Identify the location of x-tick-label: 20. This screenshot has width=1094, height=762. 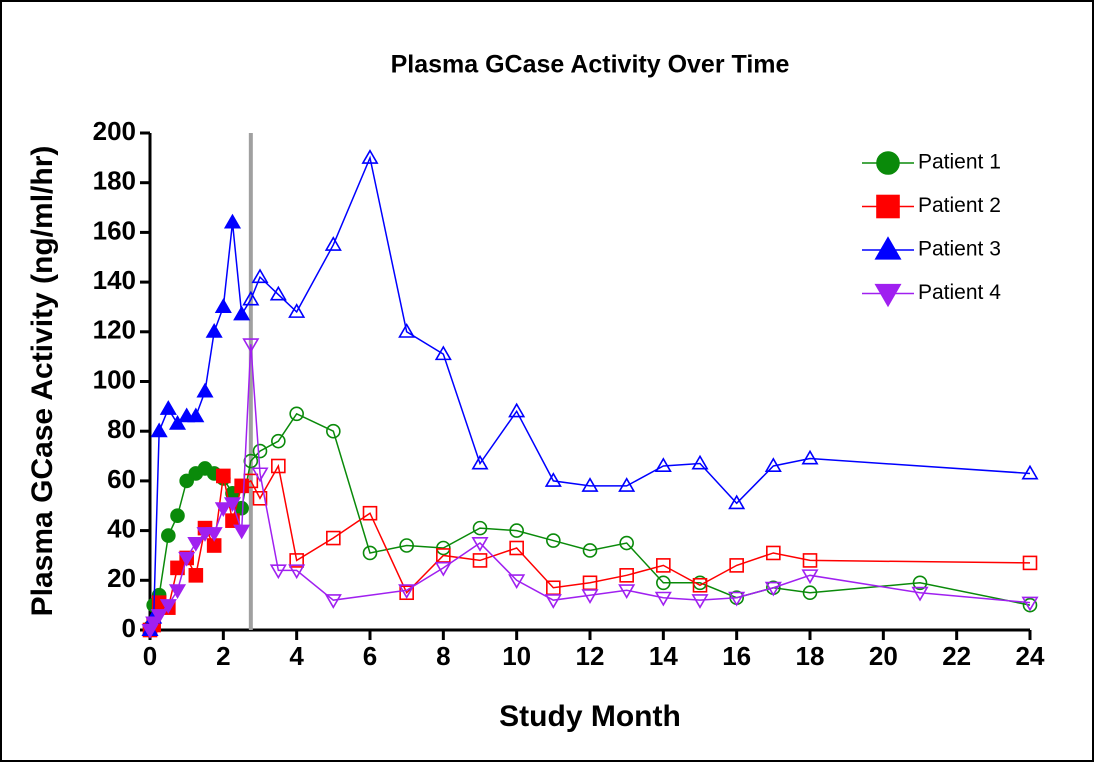
(883, 656).